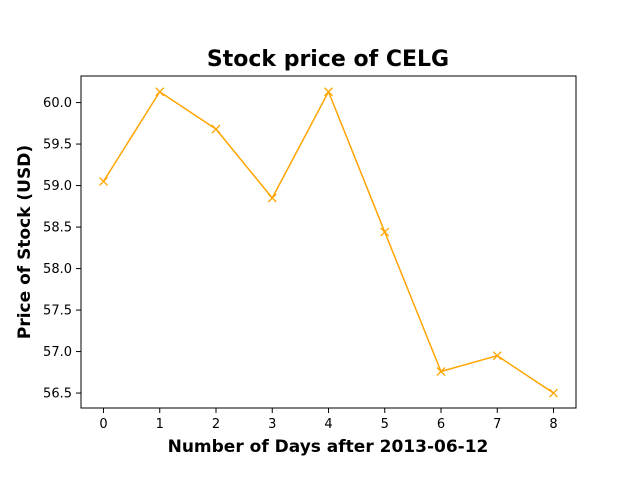 This screenshot has width=640, height=480. Describe the element at coordinates (57, 145) in the screenshot. I see `y-tick-label: 59.5` at that location.